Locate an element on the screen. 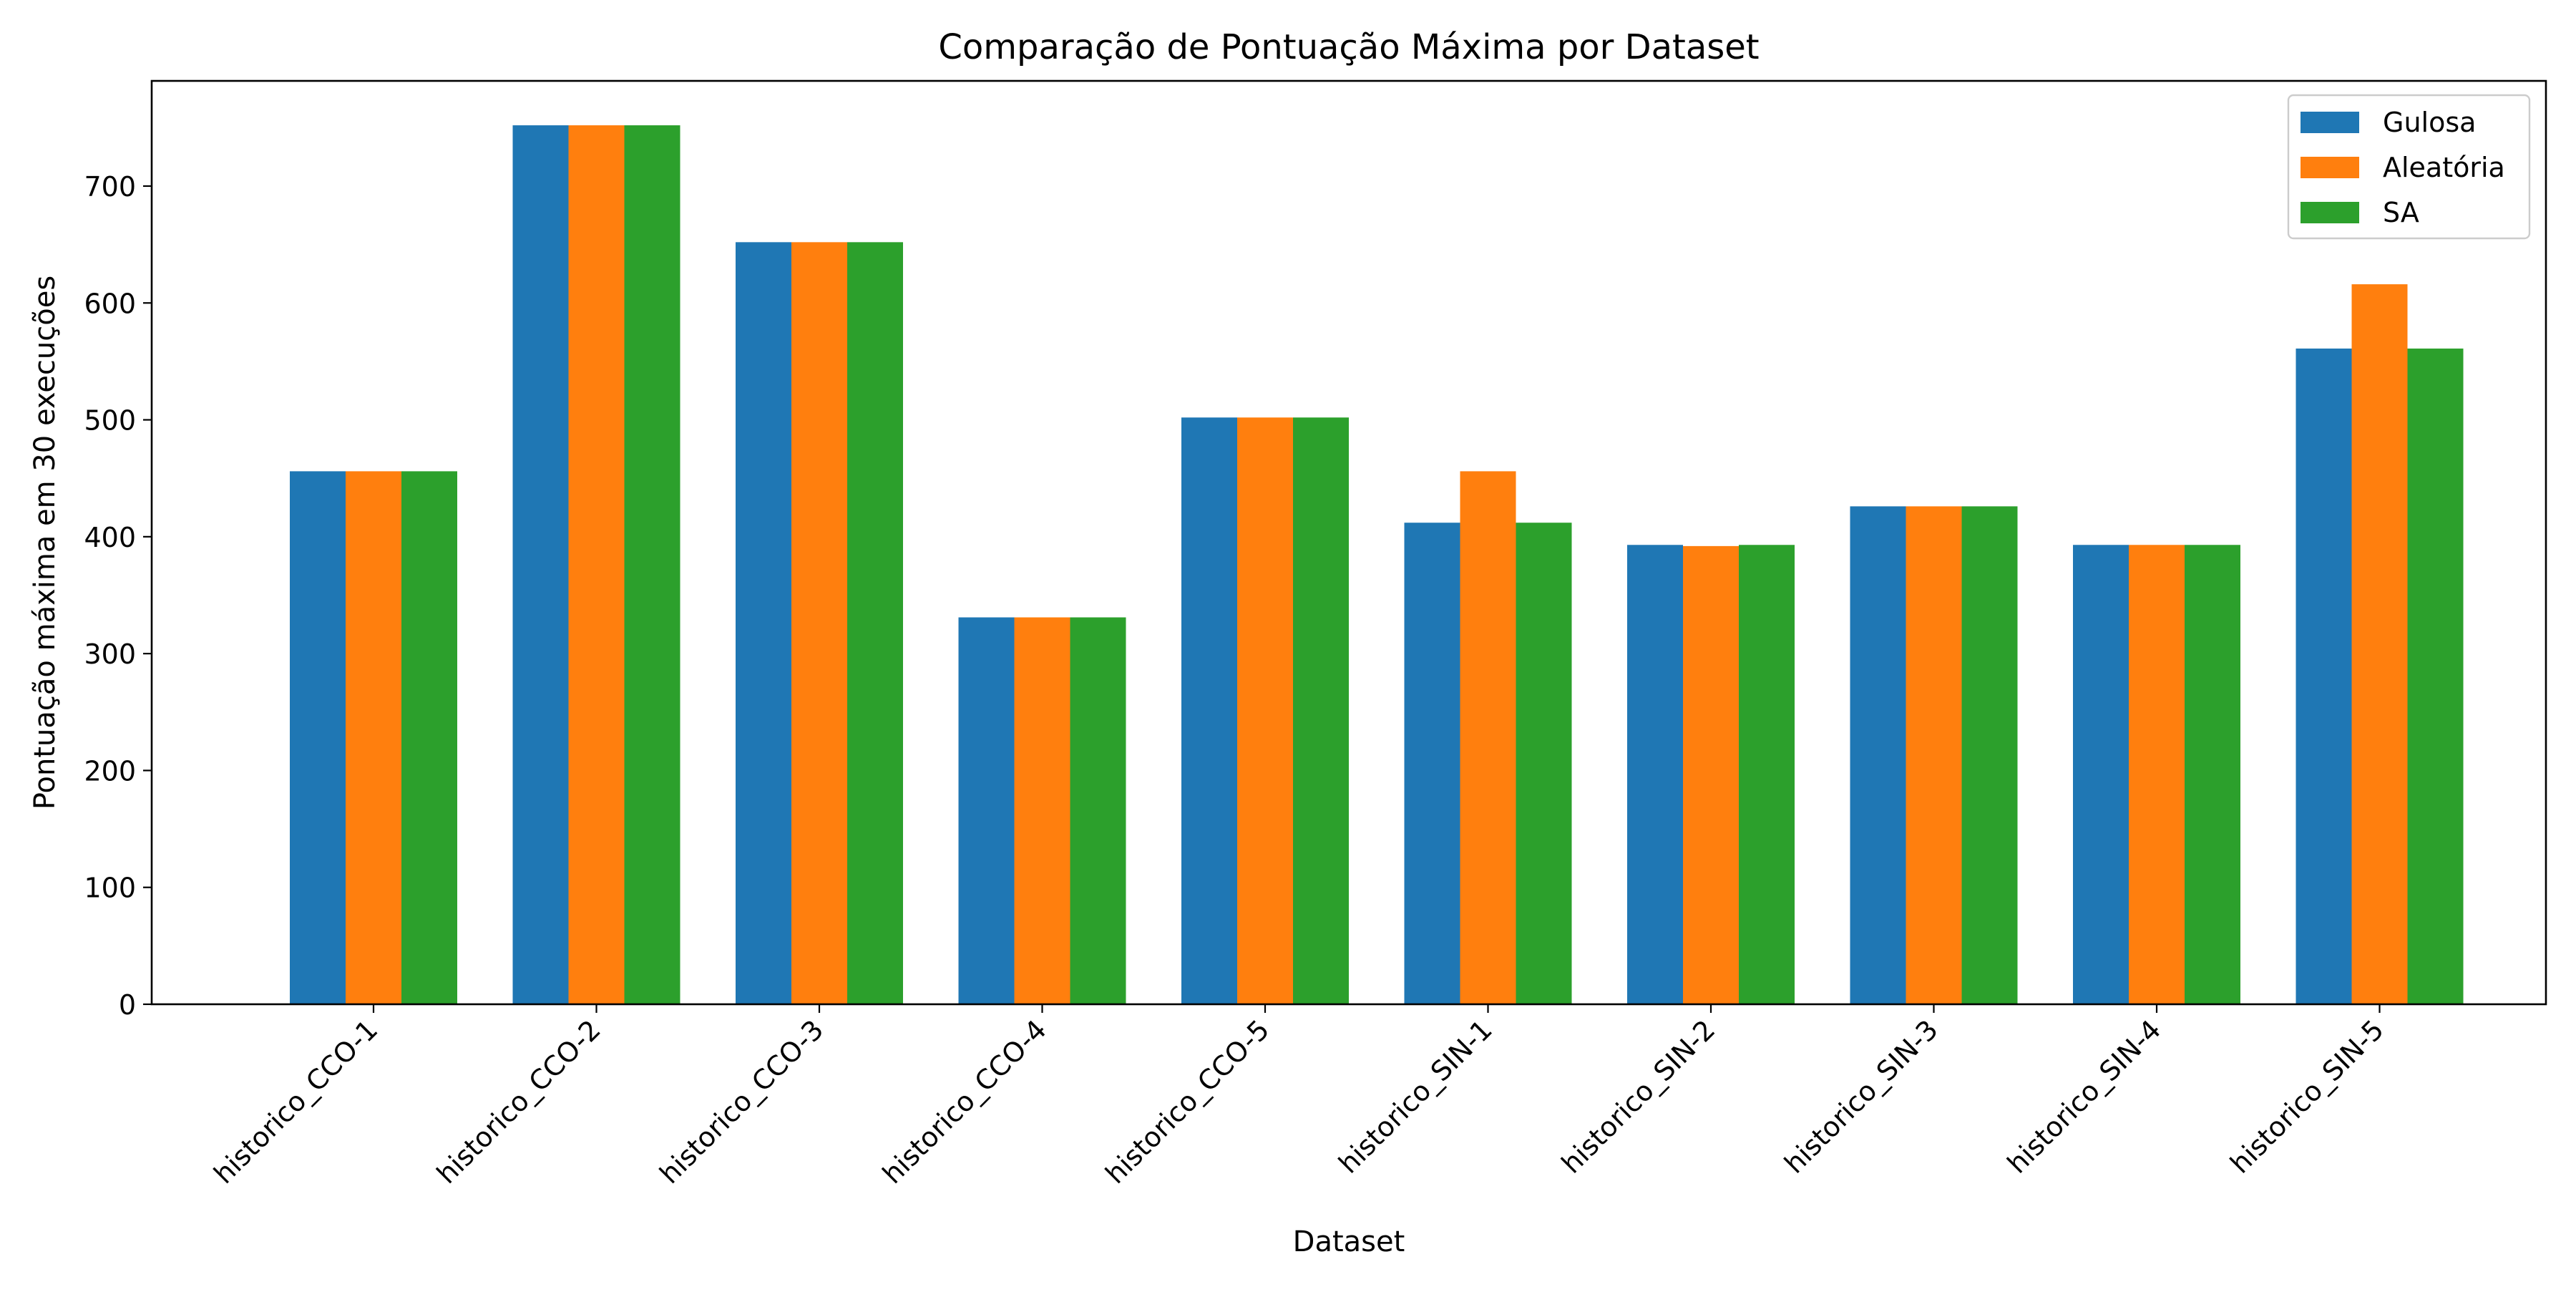 The width and height of the screenshot is (2576, 1292). legend-label: SA is located at coordinates (2401, 212).